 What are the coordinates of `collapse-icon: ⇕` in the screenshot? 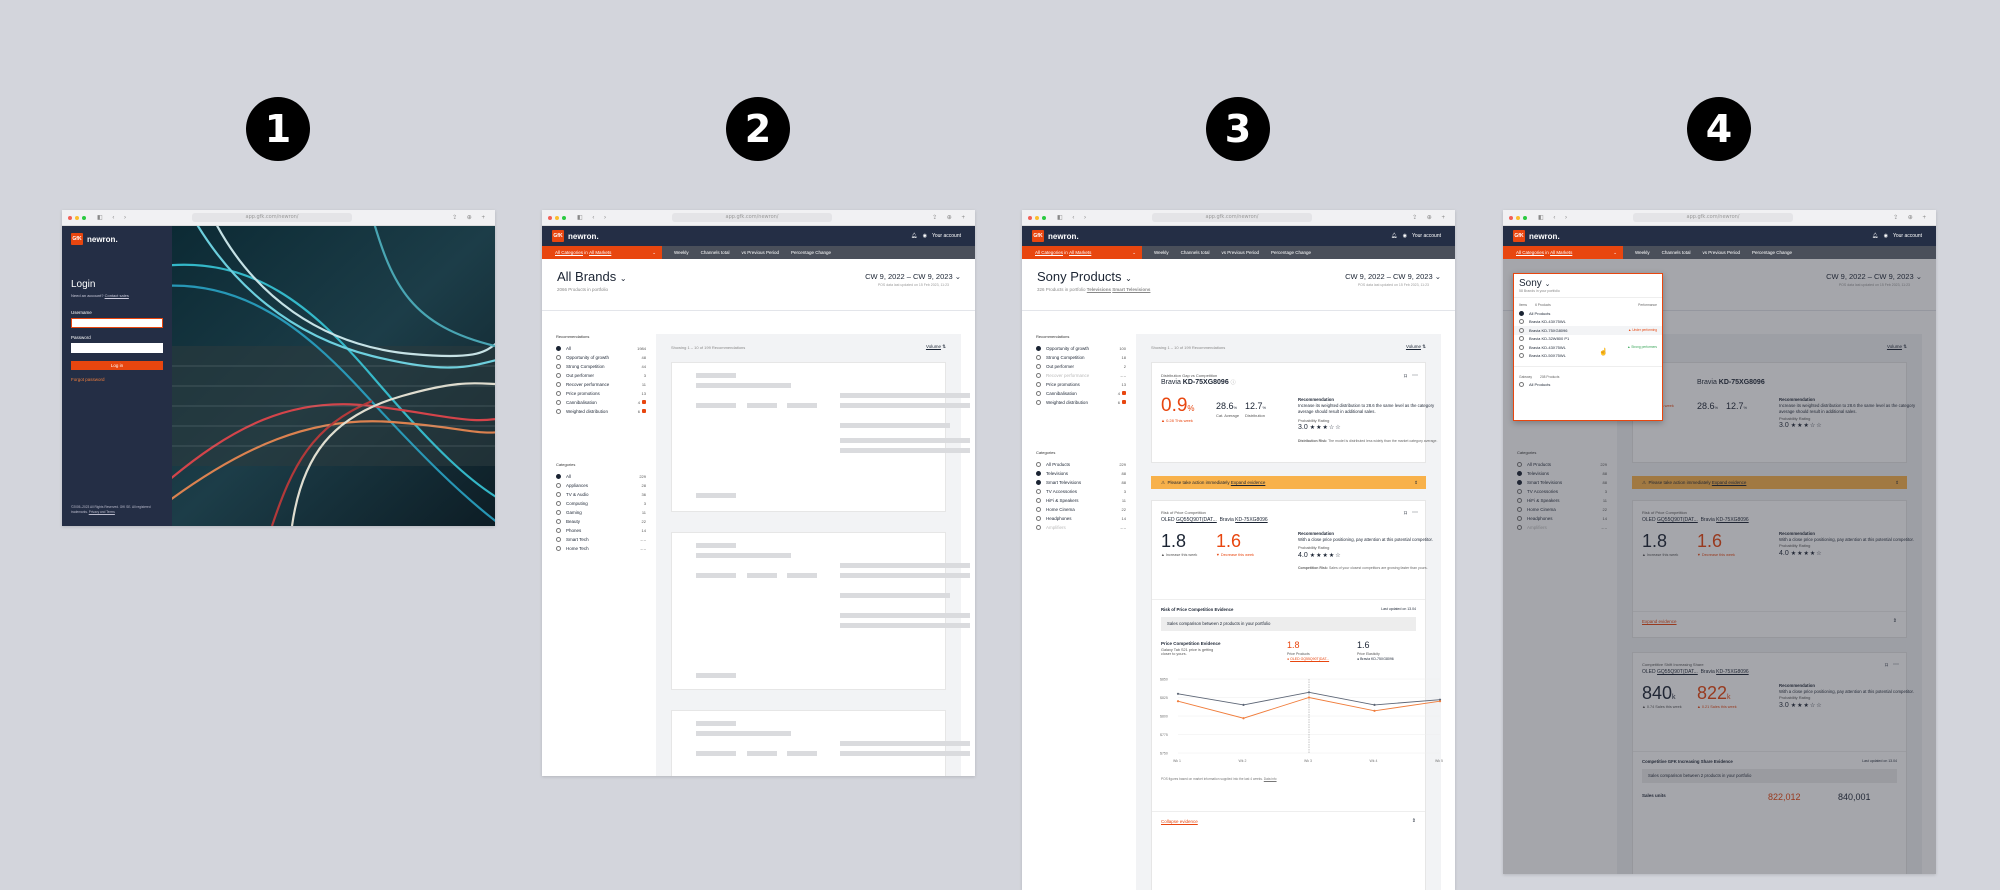 It's located at (1413, 821).